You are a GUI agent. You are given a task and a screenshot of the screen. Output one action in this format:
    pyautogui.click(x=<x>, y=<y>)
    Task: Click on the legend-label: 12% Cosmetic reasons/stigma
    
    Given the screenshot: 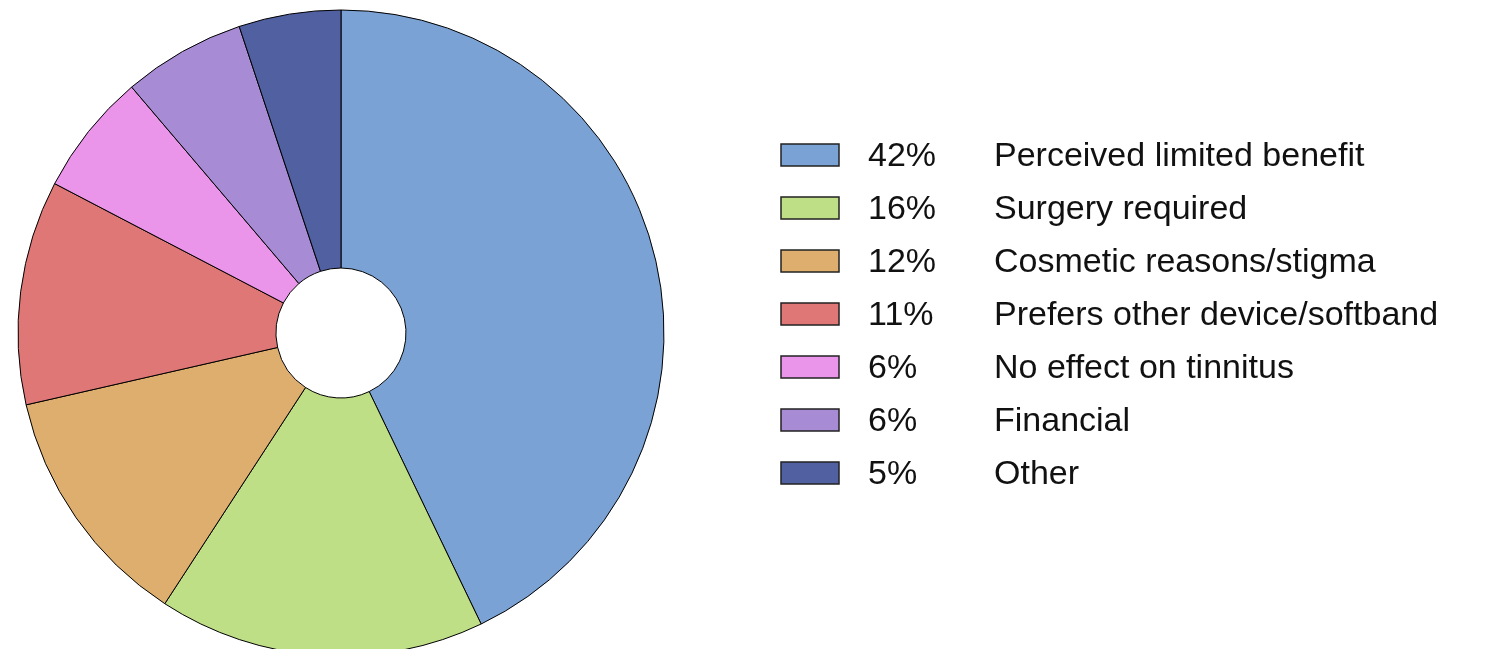 What is the action you would take?
    pyautogui.click(x=1122, y=260)
    